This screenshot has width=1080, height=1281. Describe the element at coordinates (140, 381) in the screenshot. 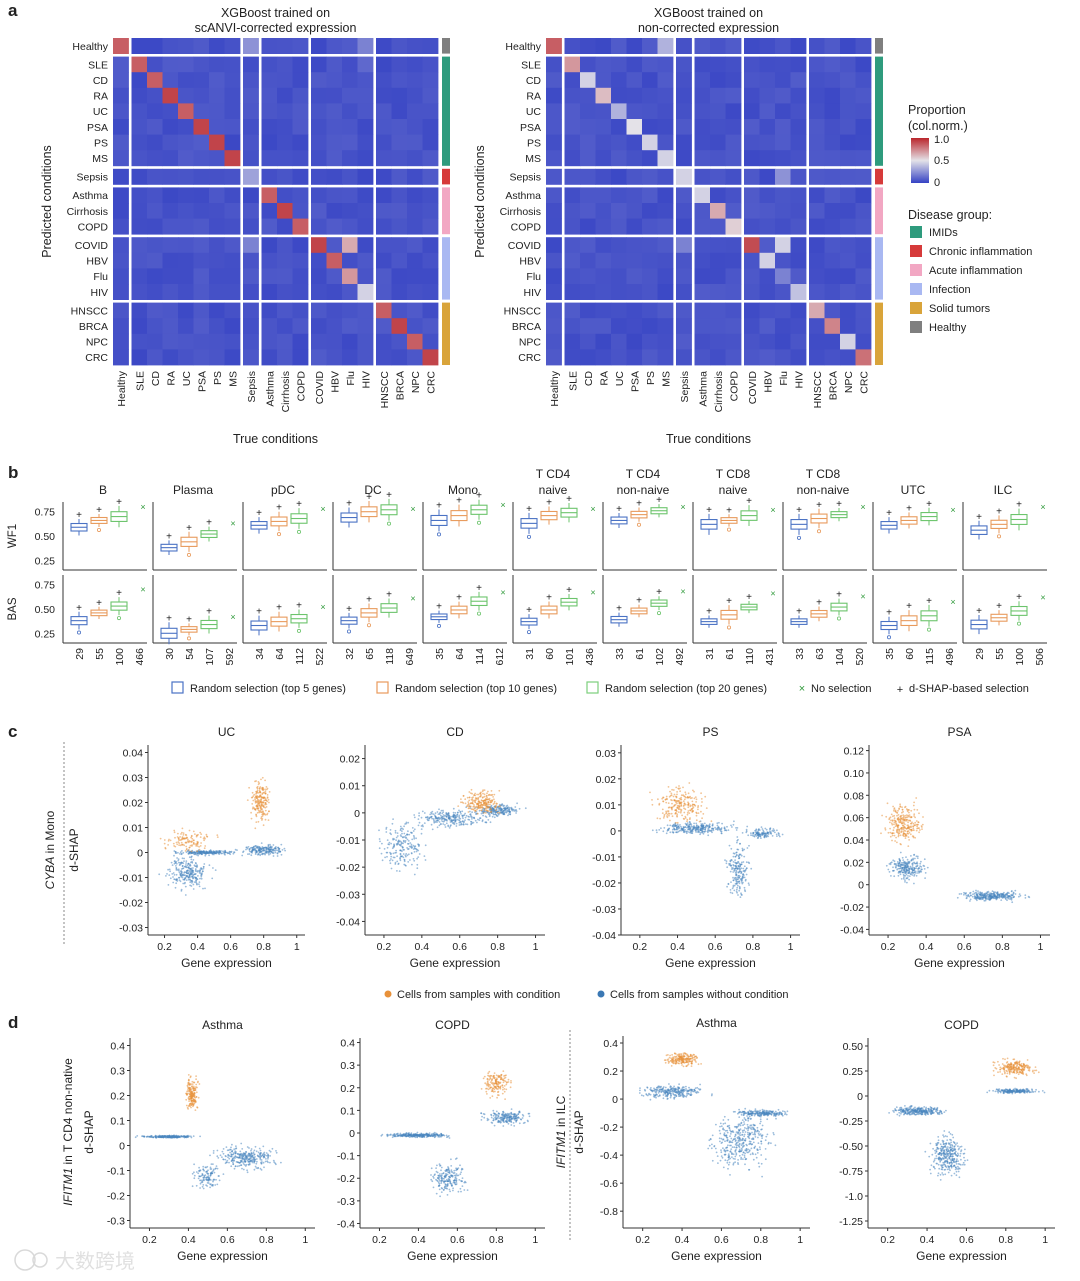

I see `col-label: SLE` at that location.